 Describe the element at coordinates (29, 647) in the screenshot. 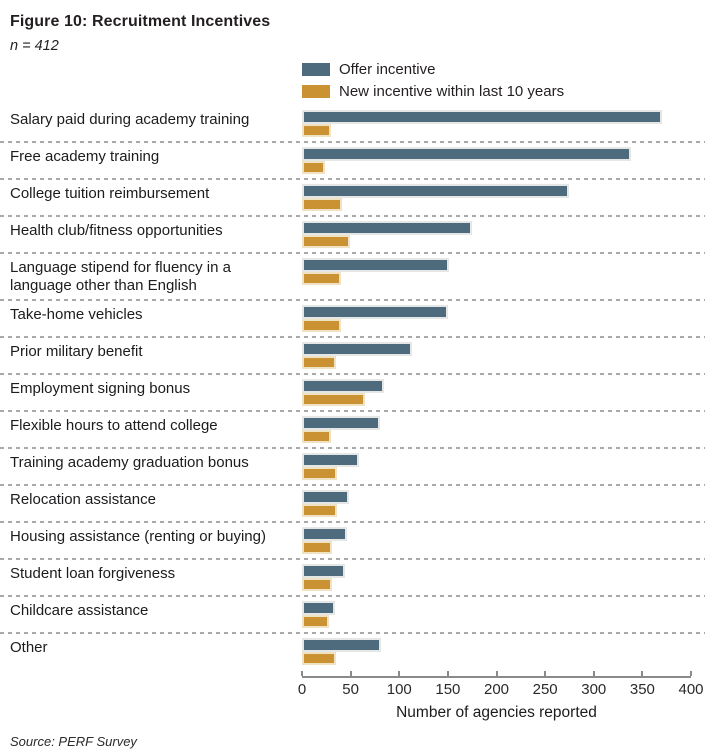

I see `category-label: Other` at that location.